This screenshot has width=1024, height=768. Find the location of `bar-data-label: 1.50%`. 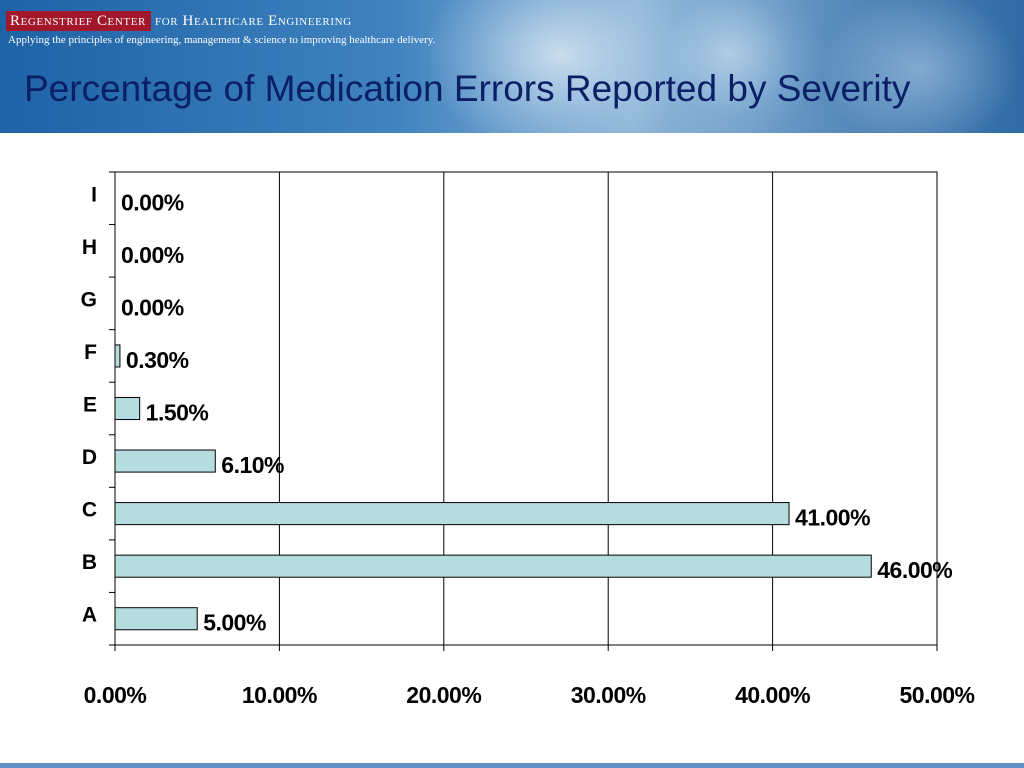

bar-data-label: 1.50% is located at coordinates (177, 413).